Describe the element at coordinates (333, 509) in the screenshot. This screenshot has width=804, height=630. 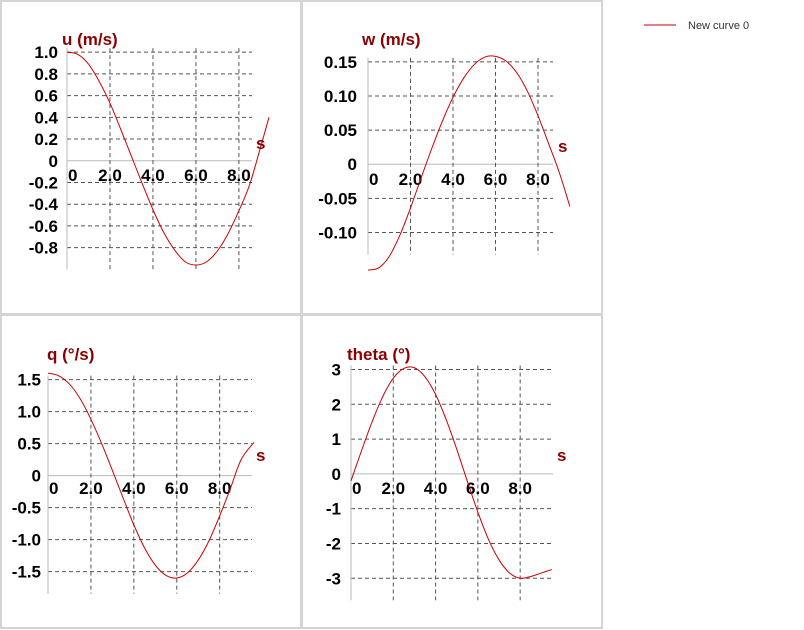
I see `y-tick-label-theta: -1` at that location.